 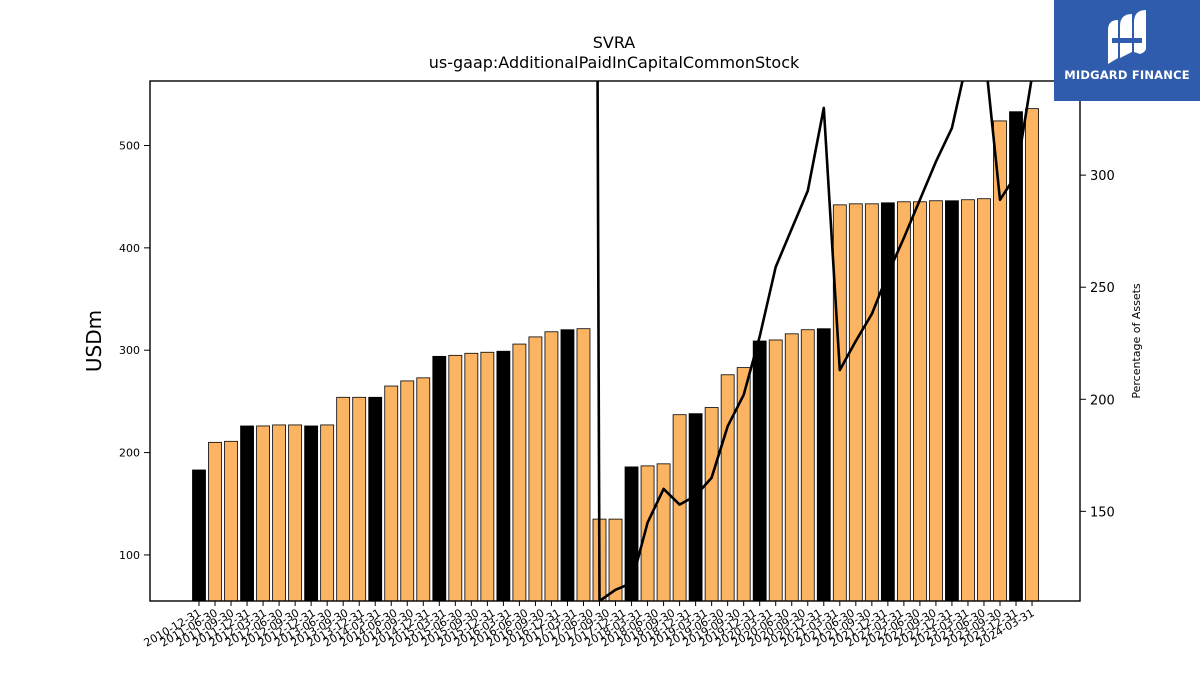 I want to click on y-axis-left: 100 200 300 400 500, so click(x=134, y=350).